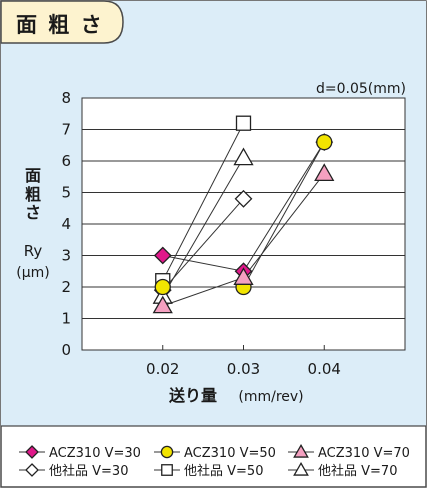  I want to click on header-tab, so click(62, 22).